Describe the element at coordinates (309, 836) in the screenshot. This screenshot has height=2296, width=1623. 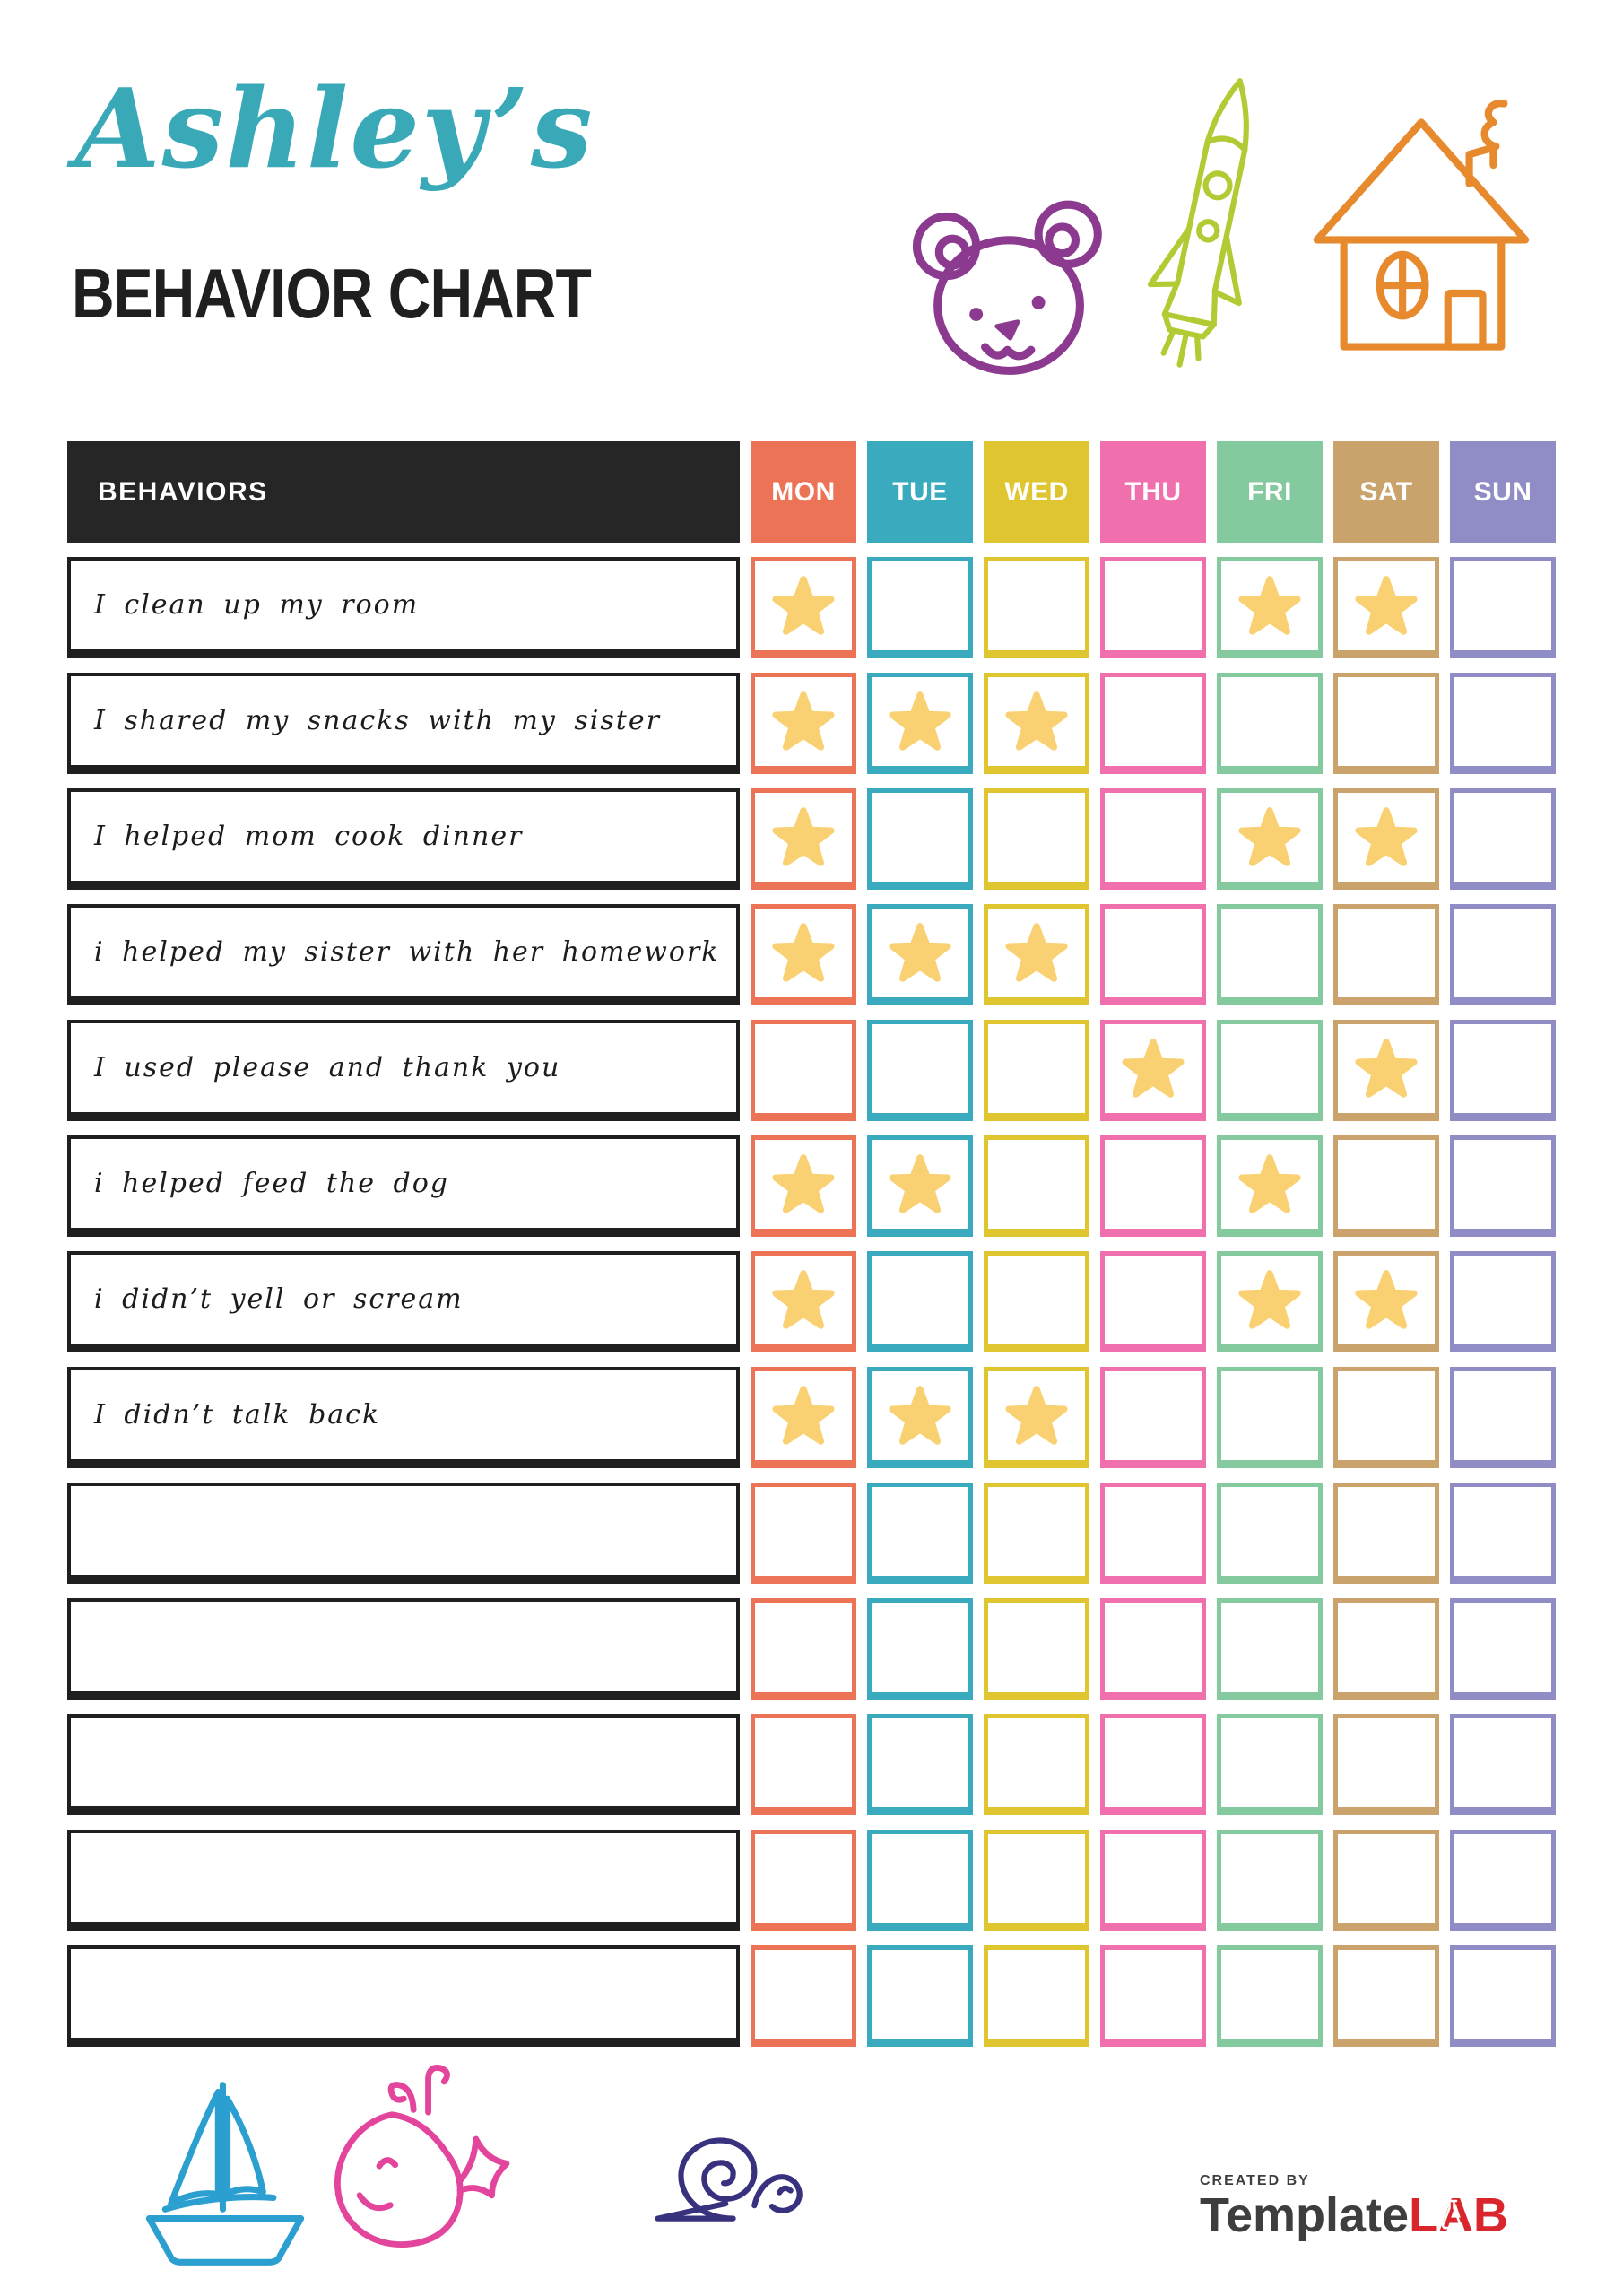
I see `behavior-text: I helped mom cook dinner` at that location.